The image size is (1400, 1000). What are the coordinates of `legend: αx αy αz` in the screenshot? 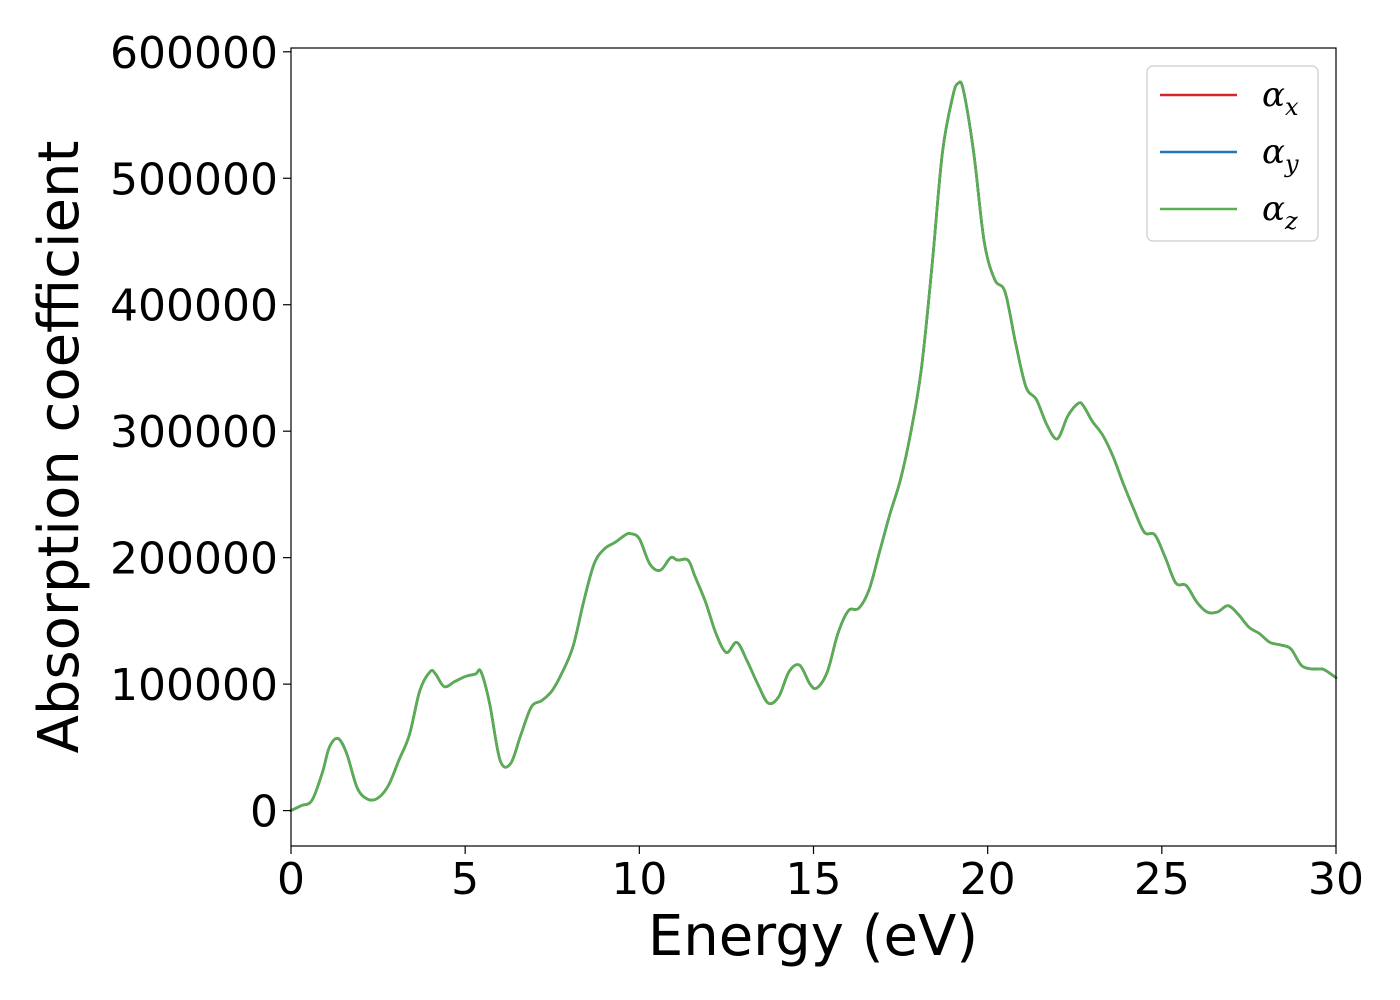 It's located at (1232, 153).